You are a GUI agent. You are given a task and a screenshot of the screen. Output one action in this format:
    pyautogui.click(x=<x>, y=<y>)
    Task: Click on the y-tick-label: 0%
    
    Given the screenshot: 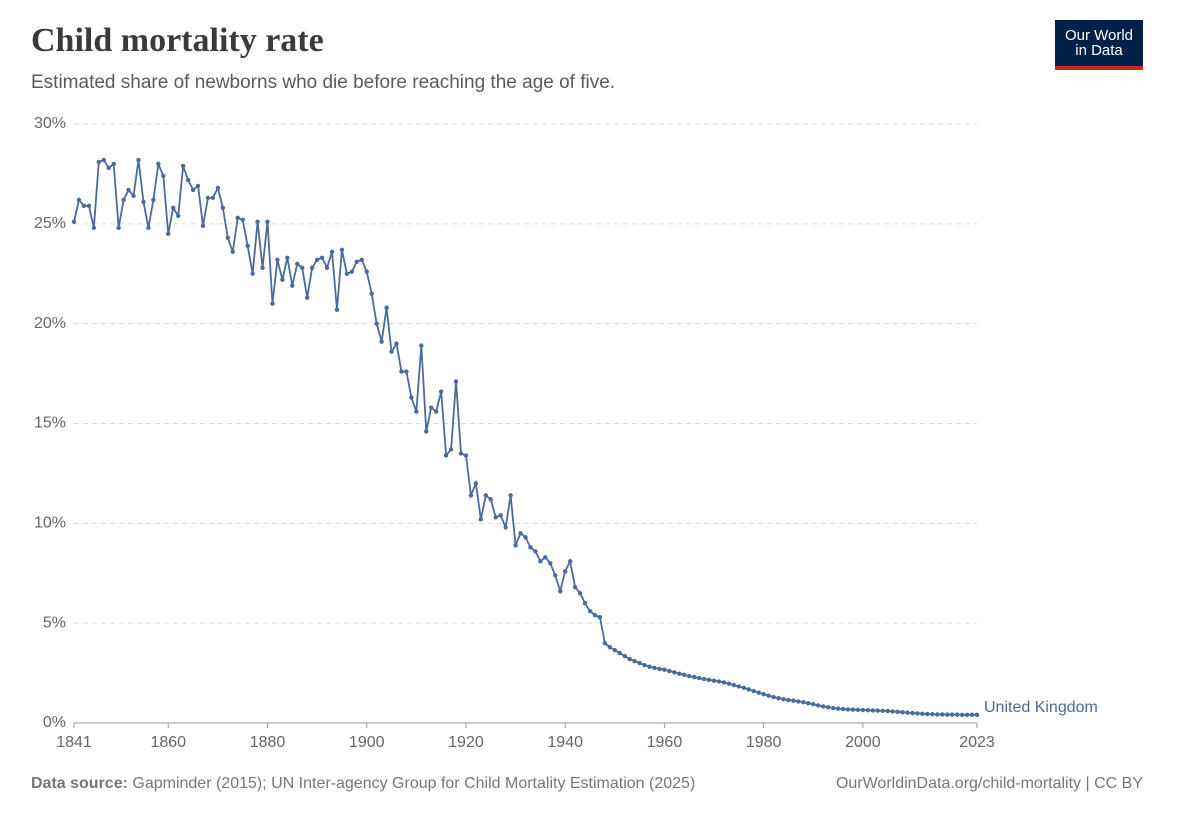 What is the action you would take?
    pyautogui.click(x=54, y=722)
    